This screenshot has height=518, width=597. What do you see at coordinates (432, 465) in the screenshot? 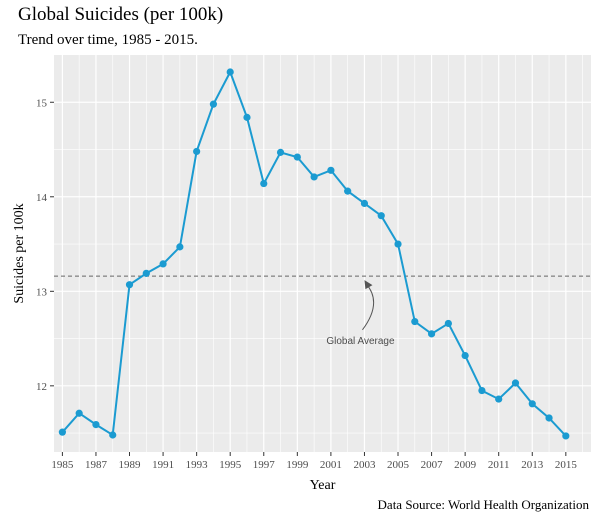
I see `x-tick-label: 2007` at bounding box center [432, 465].